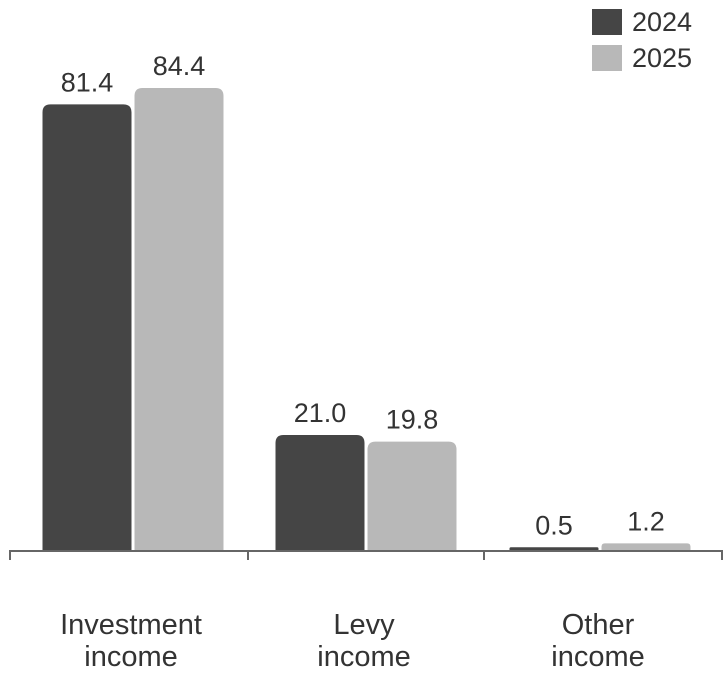  I want to click on category-label-0-line-0: Investment, so click(131, 625).